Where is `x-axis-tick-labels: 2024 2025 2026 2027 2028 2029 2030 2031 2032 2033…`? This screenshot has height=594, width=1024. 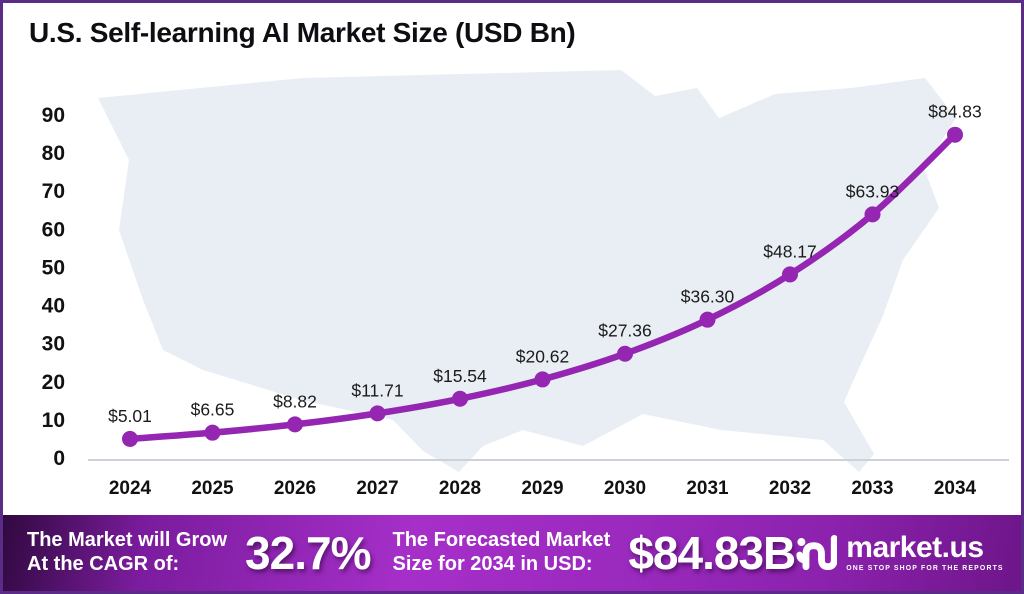
x-axis-tick-labels: 2024 2025 2026 2027 2028 2029 2030 2031 2032 2033… is located at coordinates (543, 488).